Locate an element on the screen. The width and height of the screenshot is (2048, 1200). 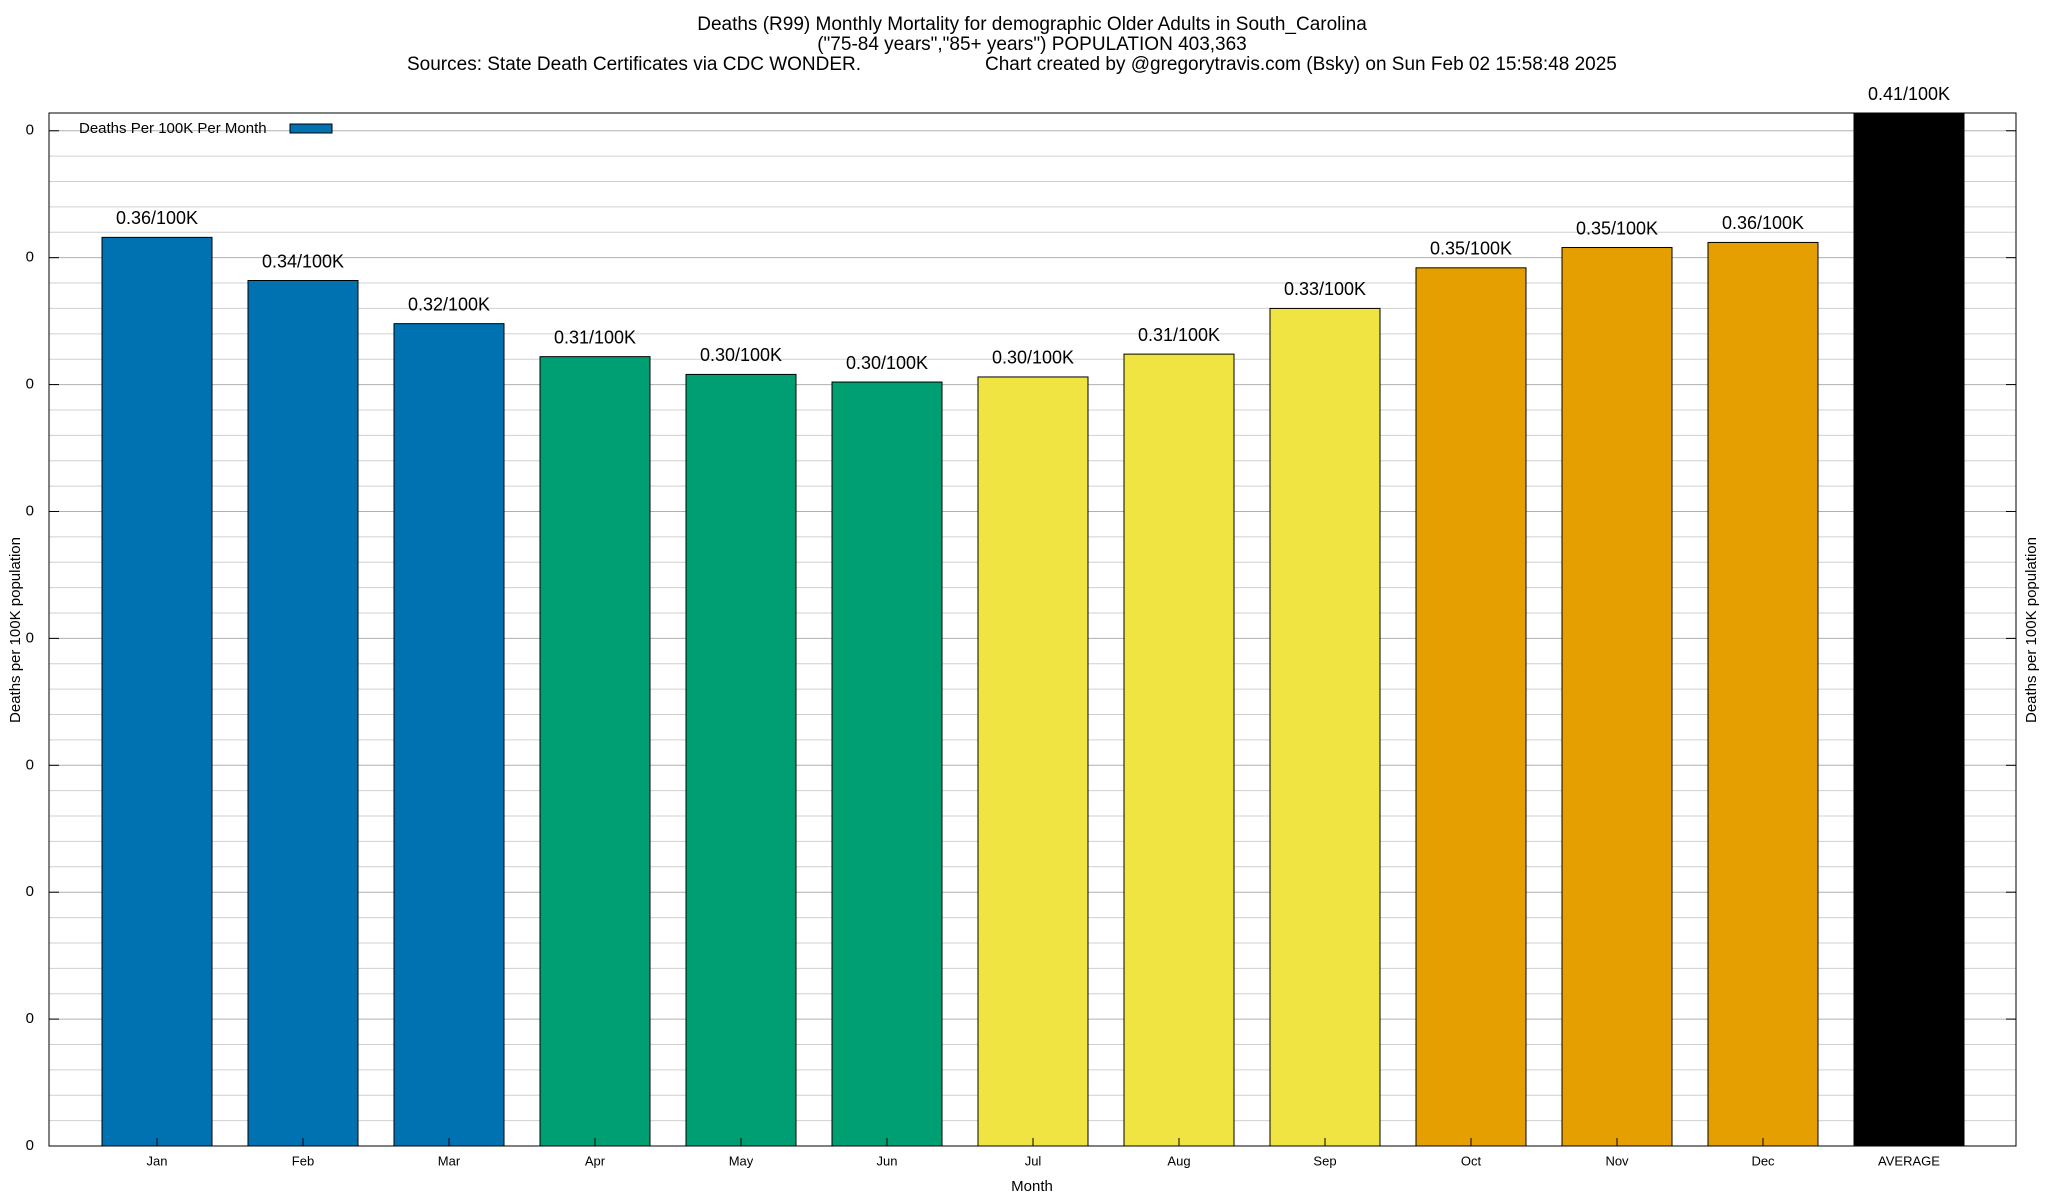
x-tick-label: Feb is located at coordinates (303, 1160).